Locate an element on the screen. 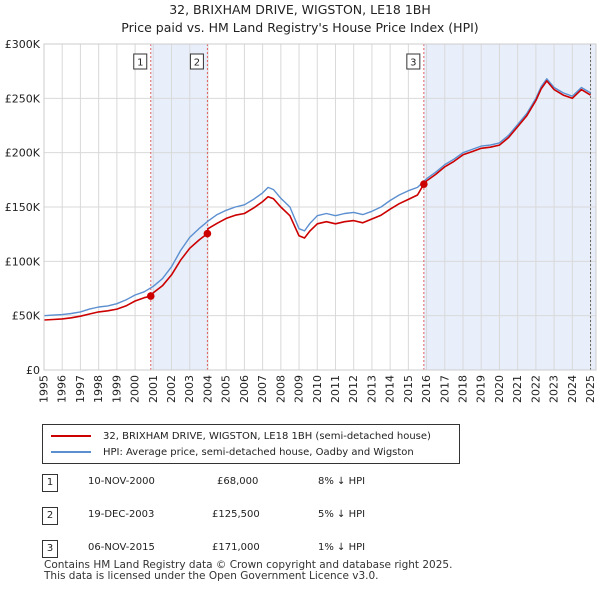 This screenshot has width=600, height=590. sale-label-number: 2 is located at coordinates (197, 63).